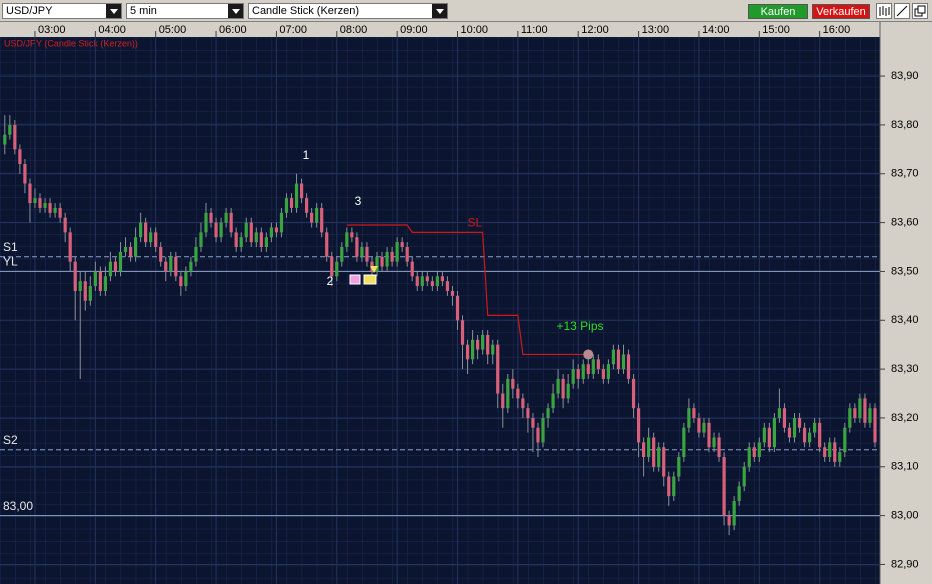 Image resolution: width=932 pixels, height=584 pixels. What do you see at coordinates (841, 11) in the screenshot?
I see `sell-button: Verkaufen` at bounding box center [841, 11].